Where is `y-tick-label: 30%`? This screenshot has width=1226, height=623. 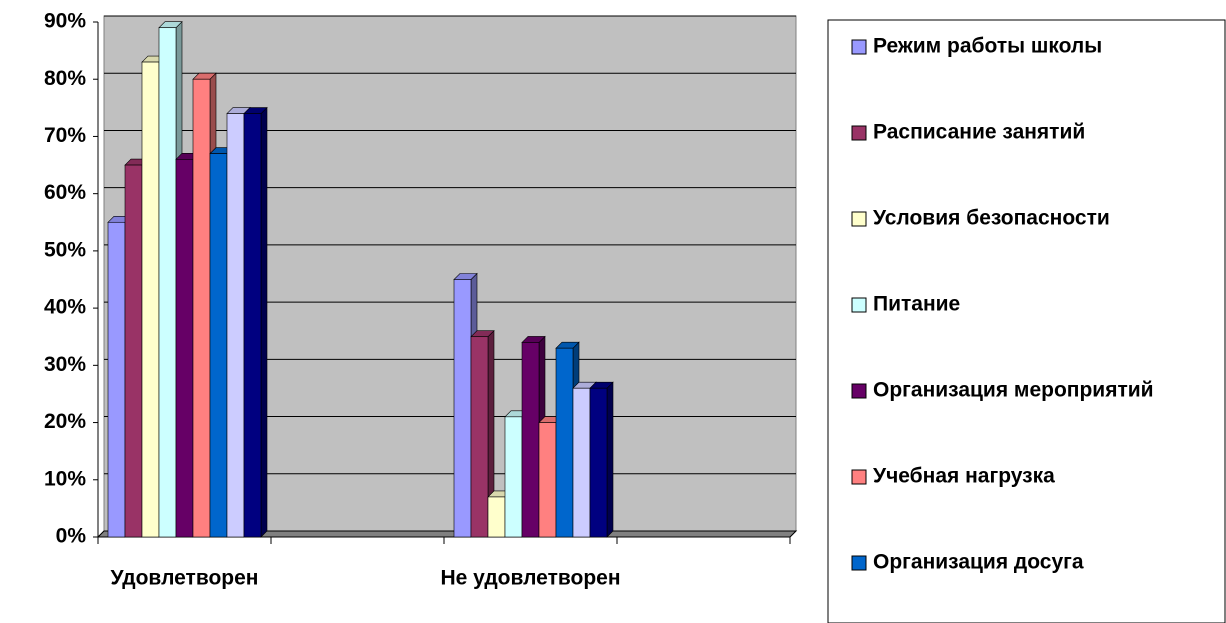 y-tick-label: 30% is located at coordinates (65, 364).